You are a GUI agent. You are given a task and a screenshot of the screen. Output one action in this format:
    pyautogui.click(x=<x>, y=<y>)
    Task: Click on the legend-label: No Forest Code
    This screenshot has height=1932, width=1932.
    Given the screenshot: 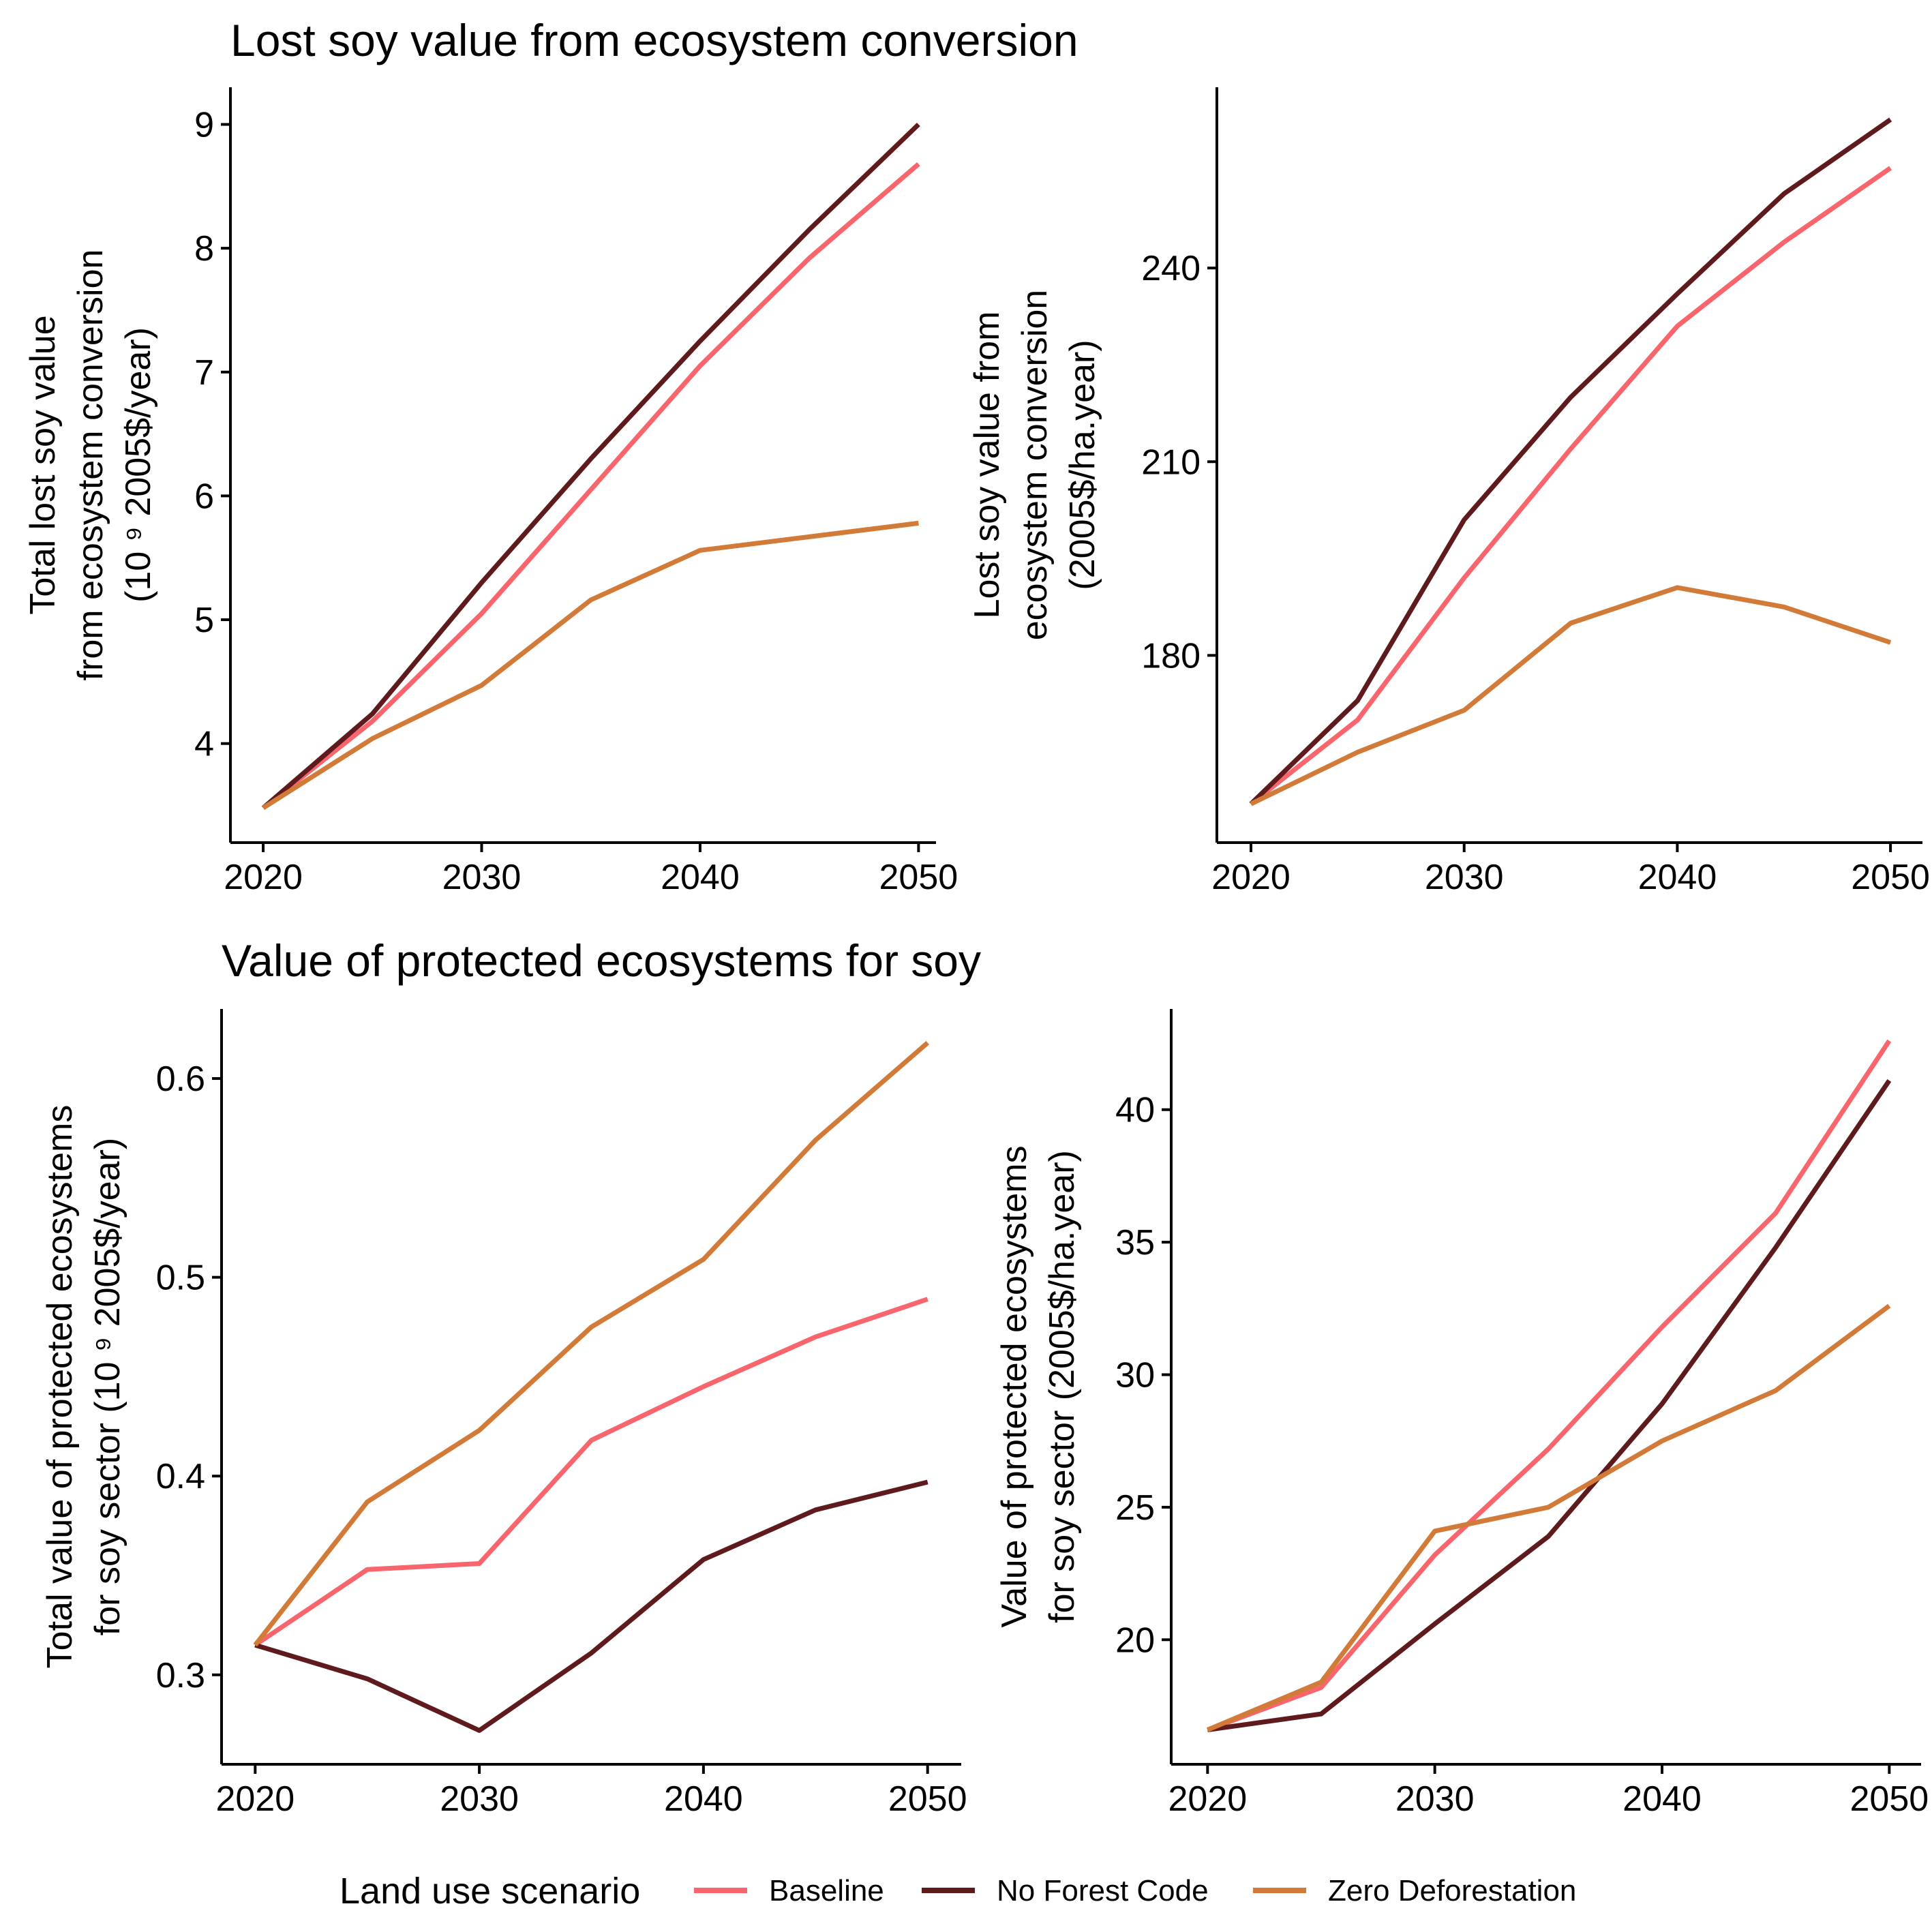 What is the action you would take?
    pyautogui.click(x=1103, y=1891)
    